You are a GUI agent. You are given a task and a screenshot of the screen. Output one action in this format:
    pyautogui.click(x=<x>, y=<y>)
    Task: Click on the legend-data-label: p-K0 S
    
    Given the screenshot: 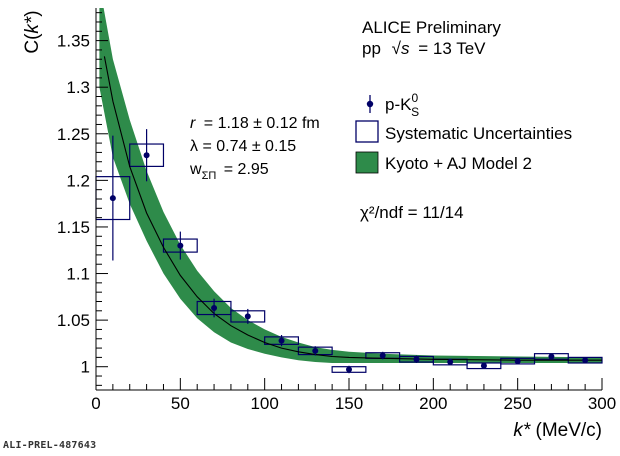 What is the action you would take?
    pyautogui.click(x=402, y=105)
    